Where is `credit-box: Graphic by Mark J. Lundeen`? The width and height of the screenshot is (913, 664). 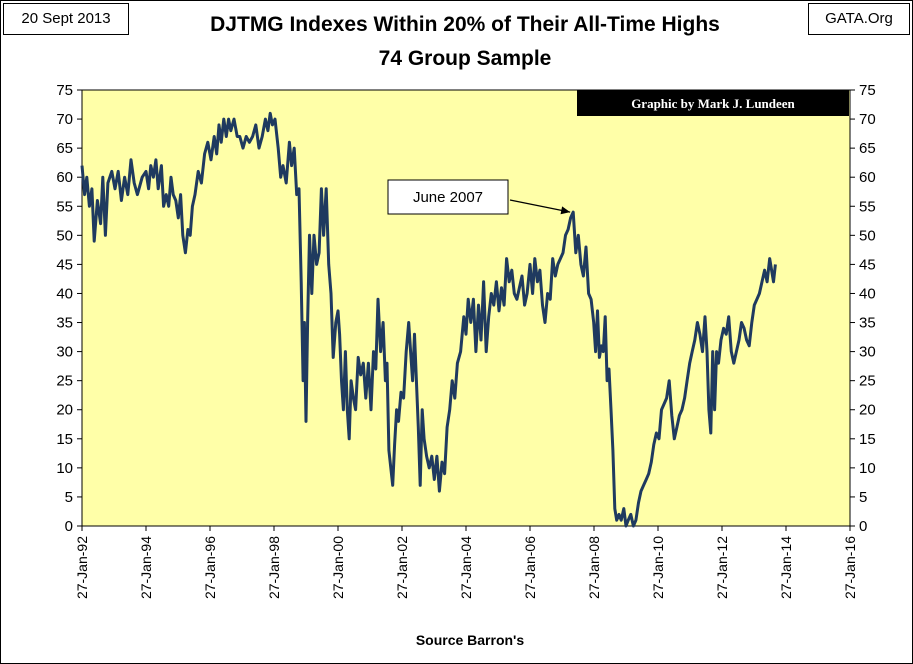
credit-box: Graphic by Mark J. Lundeen is located at coordinates (713, 103).